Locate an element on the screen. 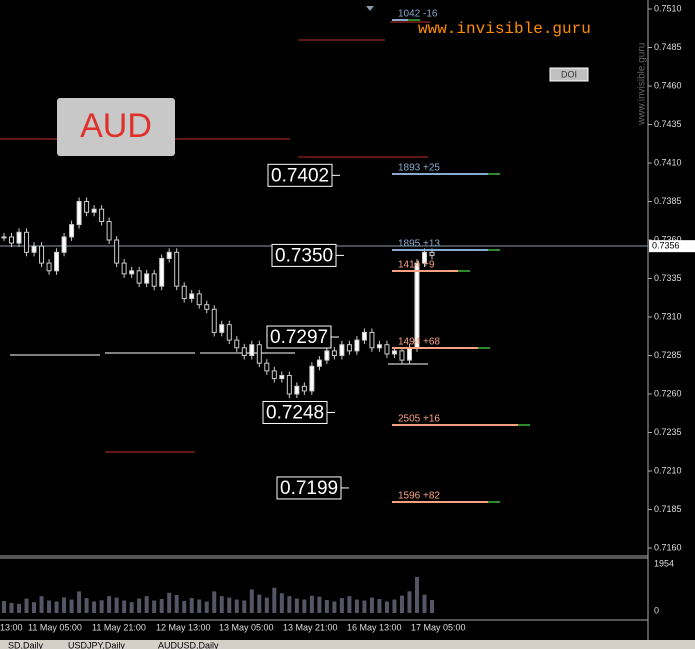 The height and width of the screenshot is (649, 695). symbol-text: AUD is located at coordinates (116, 126).